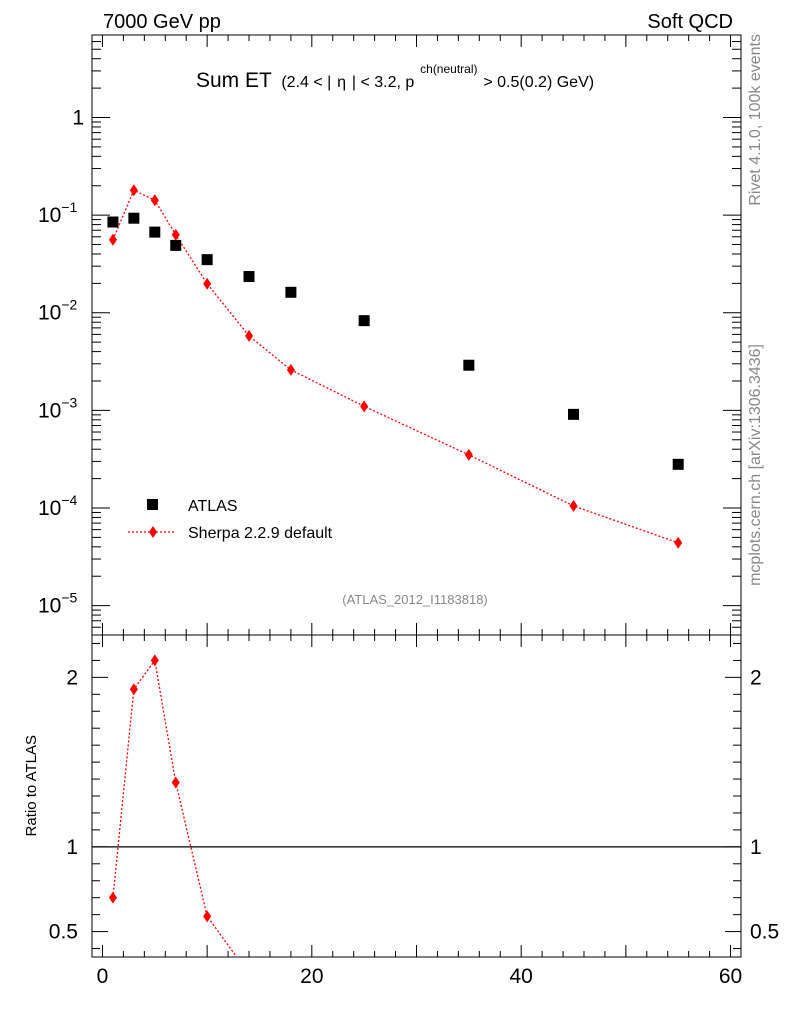 Image resolution: width=786 pixels, height=1024 pixels. What do you see at coordinates (755, 465) in the screenshot?
I see `mcplots-note: mcplots.cern.ch [arXiv:1306.3436]` at bounding box center [755, 465].